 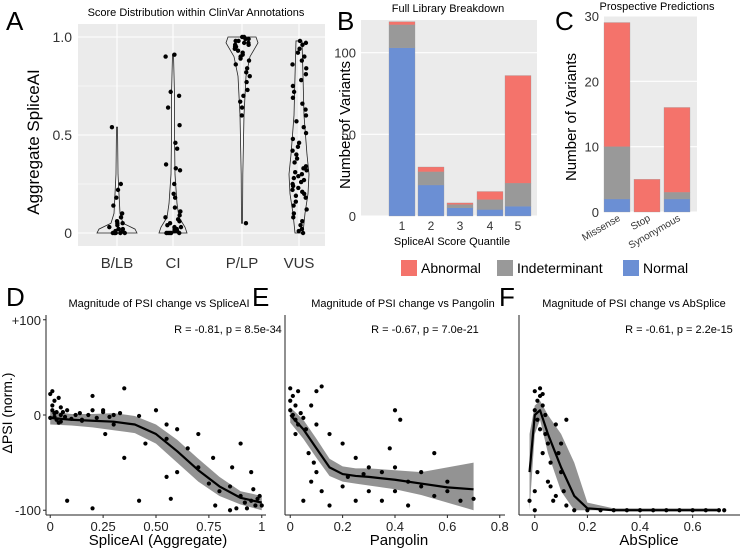 What do you see at coordinates (345, 53) in the screenshot?
I see `panel-b-ytick-label: 100` at bounding box center [345, 53].